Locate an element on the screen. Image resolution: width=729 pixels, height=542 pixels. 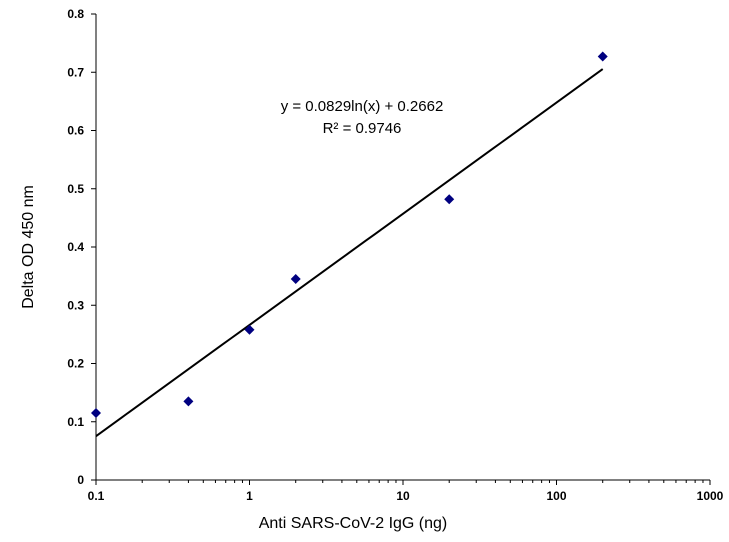
x-tick-label: 0.1 is located at coordinates (96, 496).